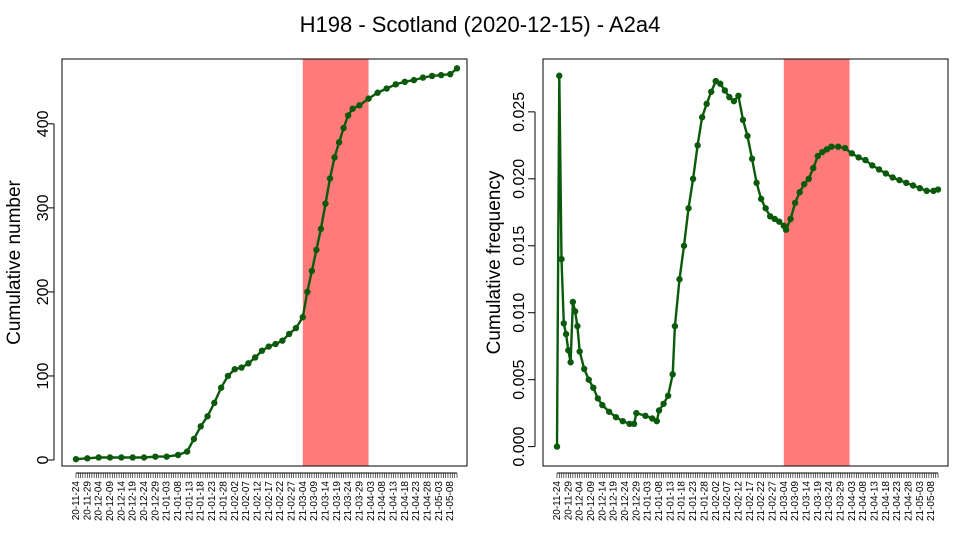 The image size is (960, 533). What do you see at coordinates (716, 501) in the screenshot?
I see `x-tick-label: 21-02-02` at bounding box center [716, 501].